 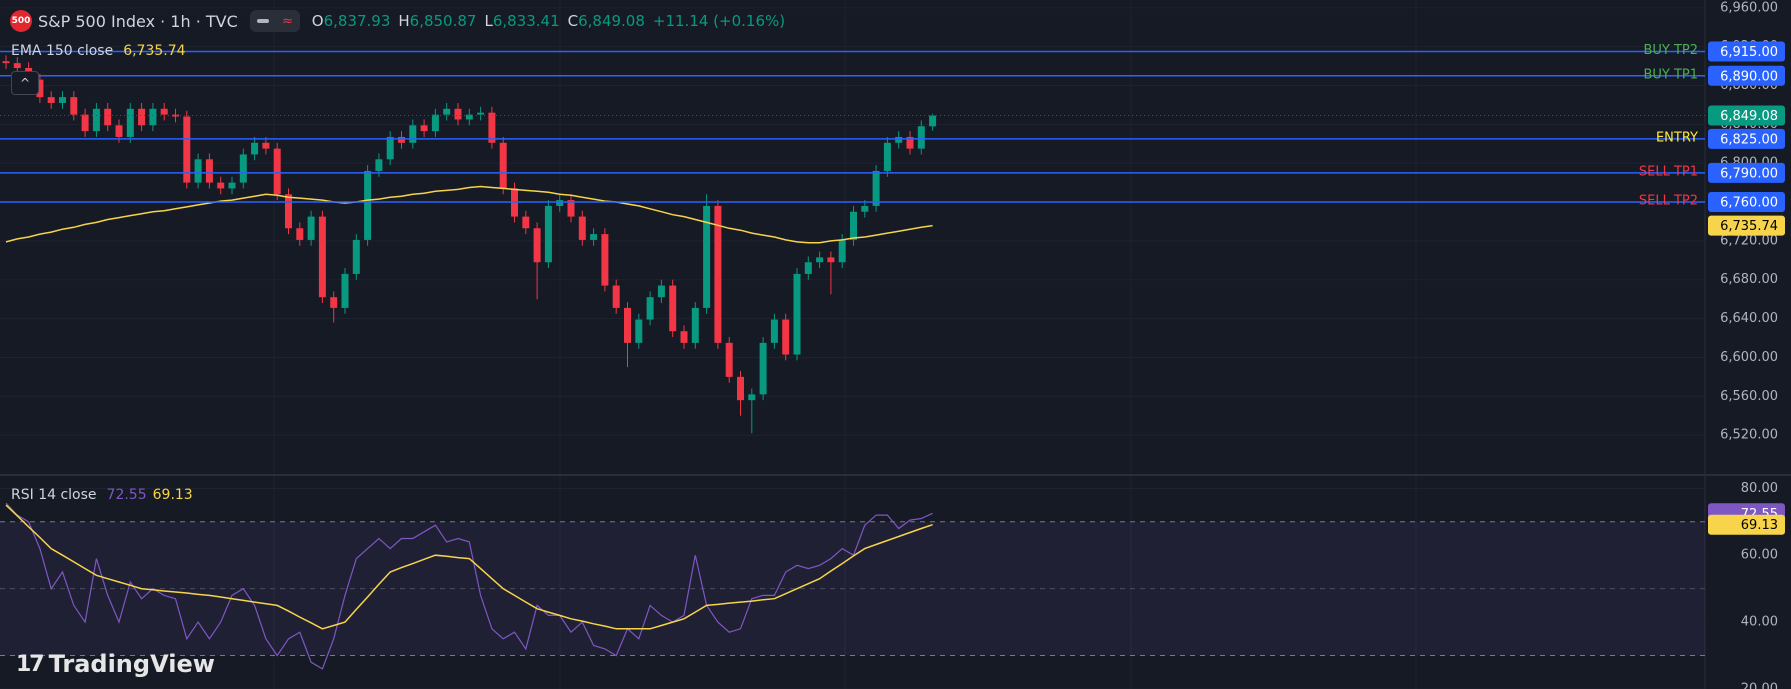 What do you see at coordinates (1749, 7) in the screenshot?
I see `y-tick-label: 6,960.00` at bounding box center [1749, 7].